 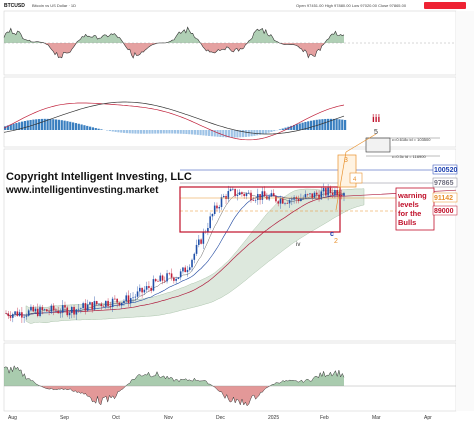 What do you see at coordinates (14, 6) in the screenshot?
I see `symbol-title: BTCUSD` at bounding box center [14, 6].